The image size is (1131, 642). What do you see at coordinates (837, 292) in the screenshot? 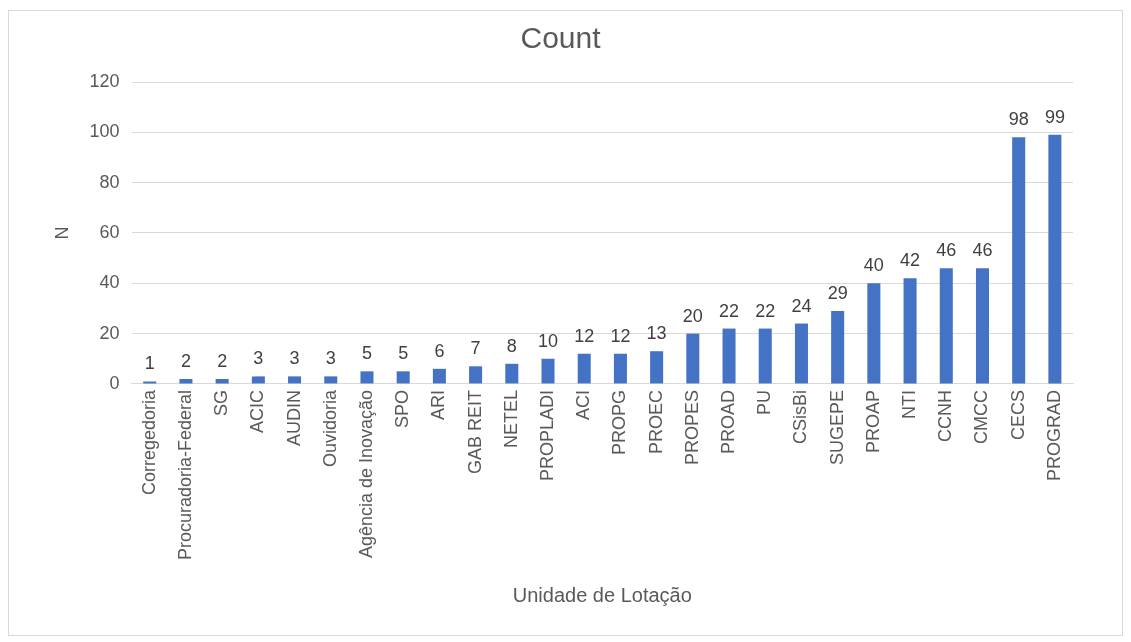
I see `data-label: 29` at bounding box center [837, 292].